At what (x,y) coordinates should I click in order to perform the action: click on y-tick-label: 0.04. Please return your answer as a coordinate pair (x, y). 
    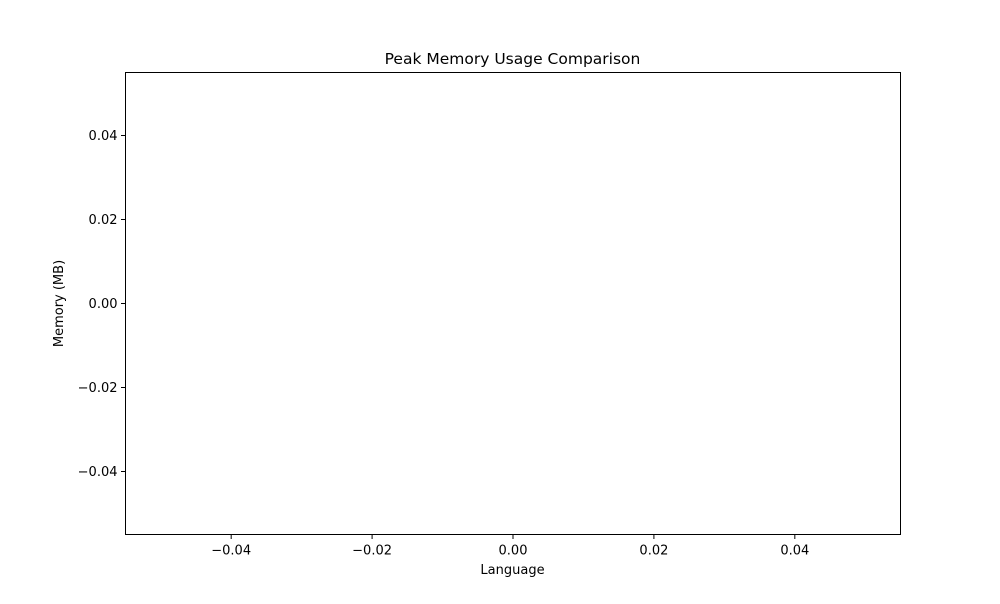
    Looking at the image, I should click on (103, 136).